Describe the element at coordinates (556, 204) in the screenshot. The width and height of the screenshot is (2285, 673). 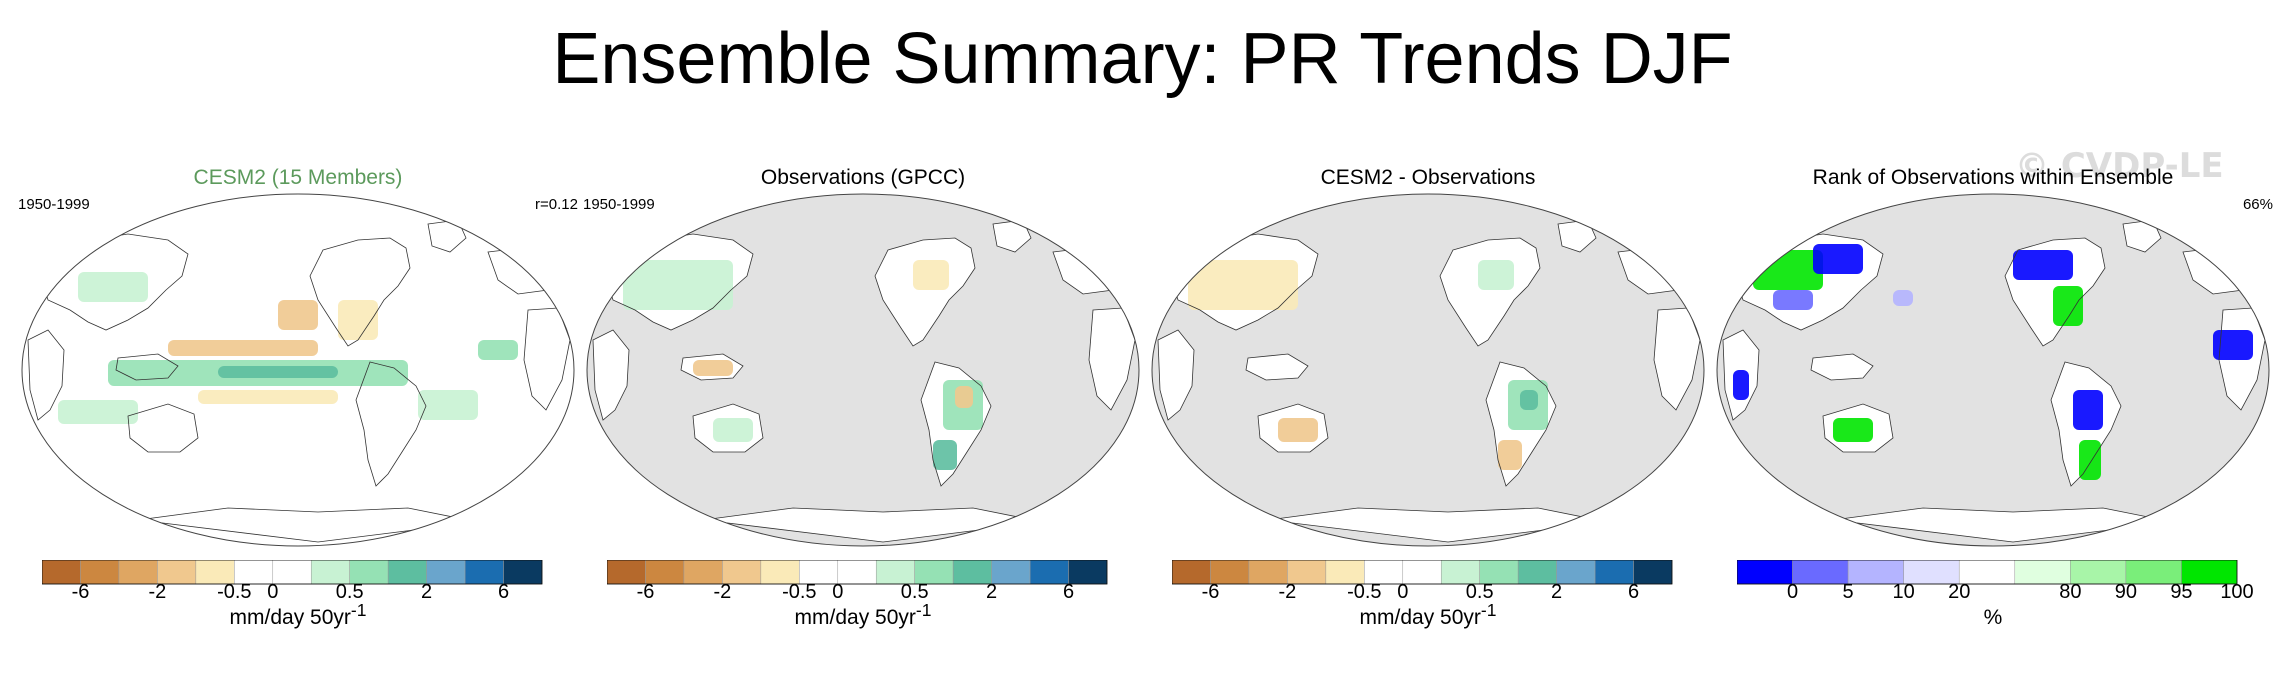
I see `pattern-correlation-label: r=0.12` at that location.